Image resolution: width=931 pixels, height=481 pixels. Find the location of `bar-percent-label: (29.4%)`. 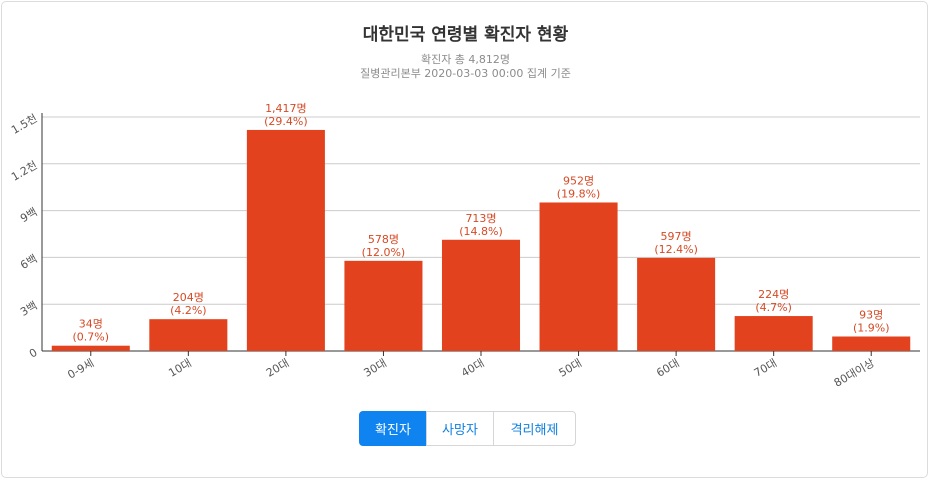

bar-percent-label: (29.4%) is located at coordinates (286, 121).